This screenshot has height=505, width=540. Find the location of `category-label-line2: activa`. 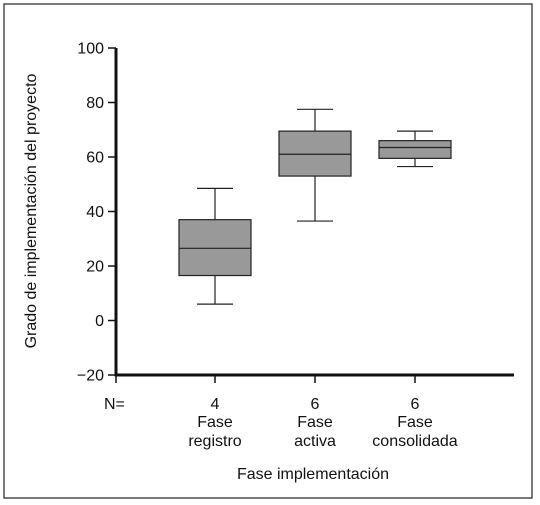

category-label-line2: activa is located at coordinates (315, 441).